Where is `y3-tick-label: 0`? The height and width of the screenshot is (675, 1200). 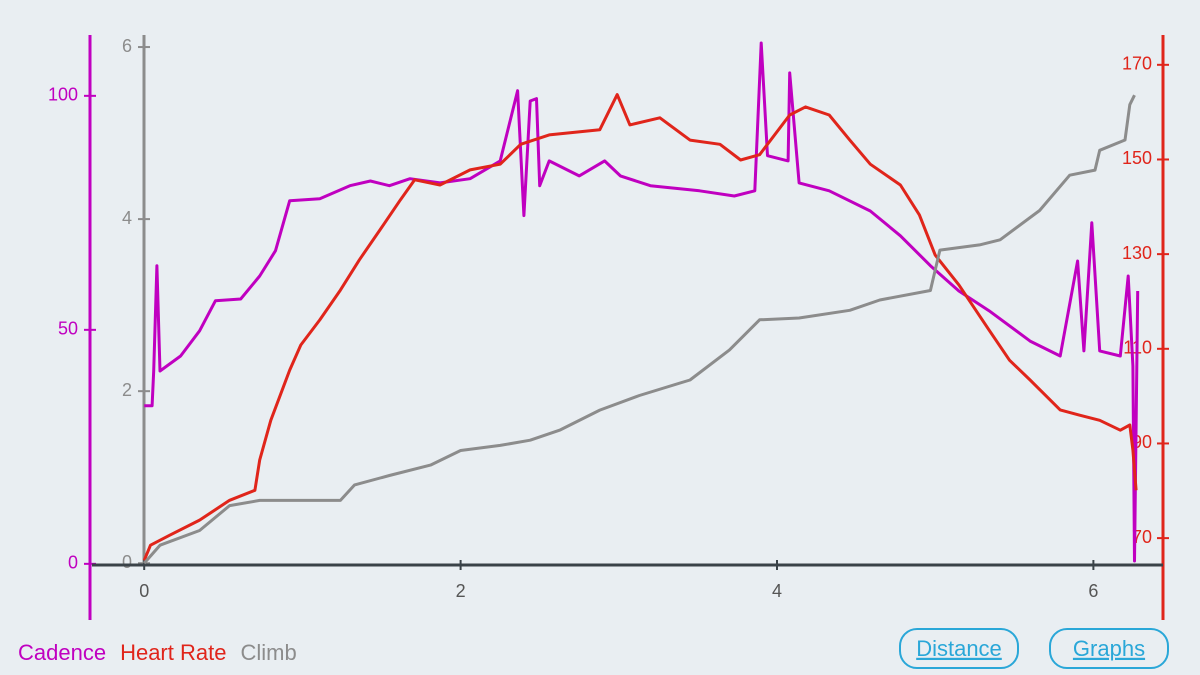
y3-tick-label: 0 is located at coordinates (127, 562).